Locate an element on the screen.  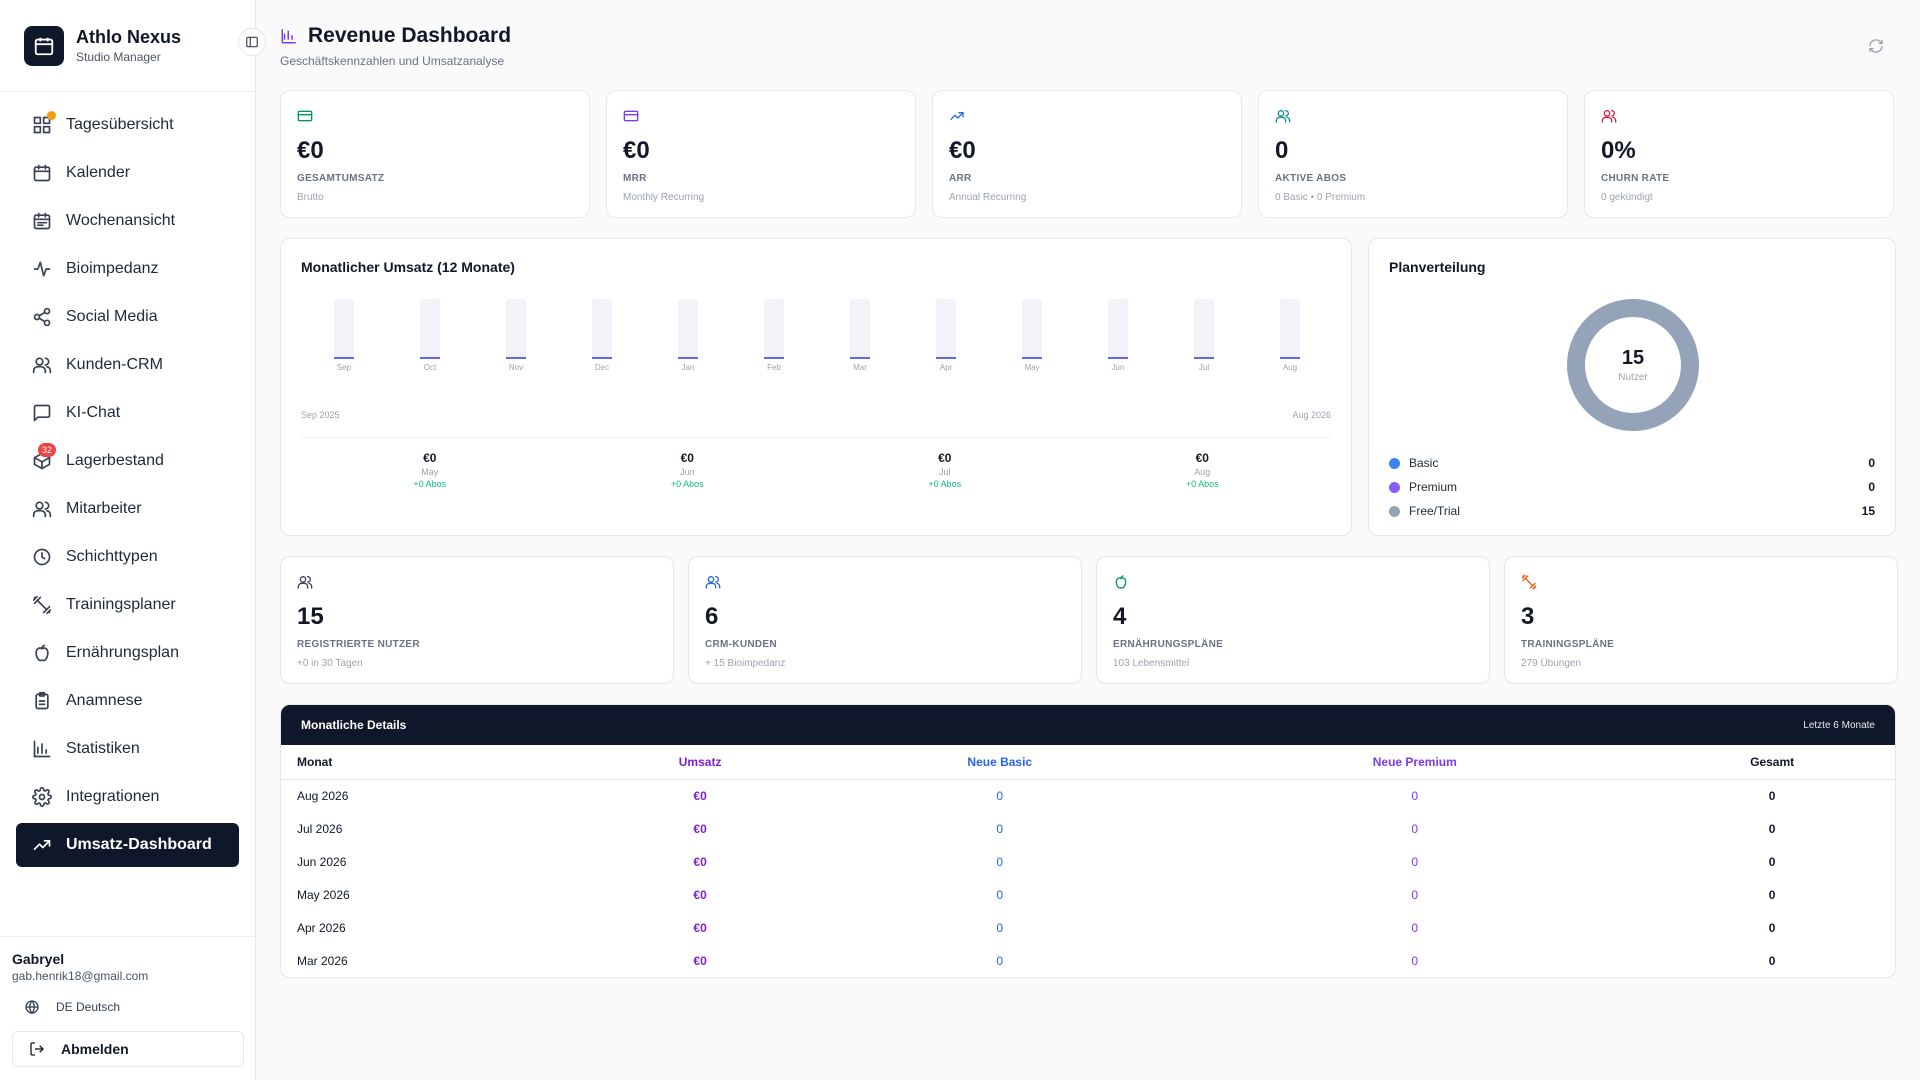
sidebar-item-trainingsplaner: Trainingsplaner is located at coordinates (127, 605).